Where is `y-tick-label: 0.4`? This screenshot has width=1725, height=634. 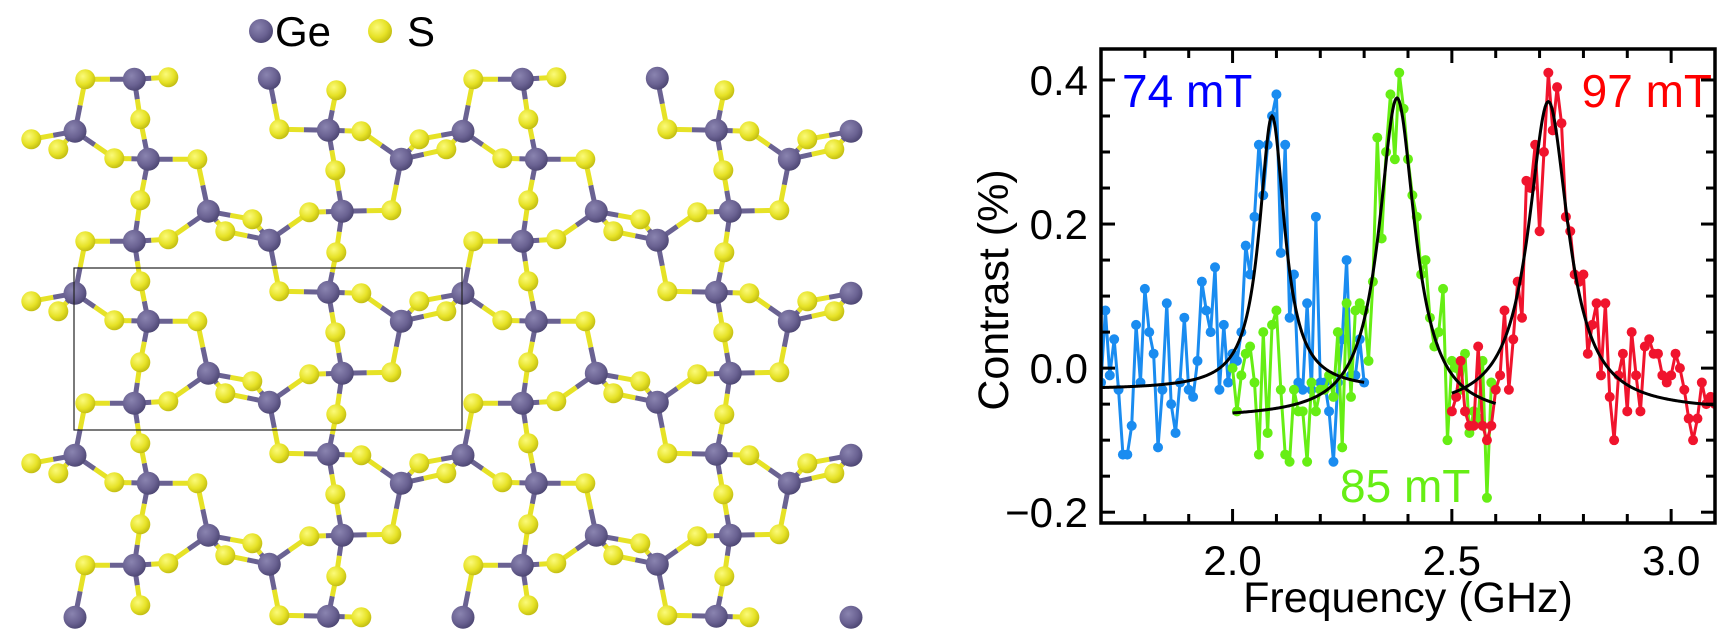 y-tick-label: 0.4 is located at coordinates (1059, 80).